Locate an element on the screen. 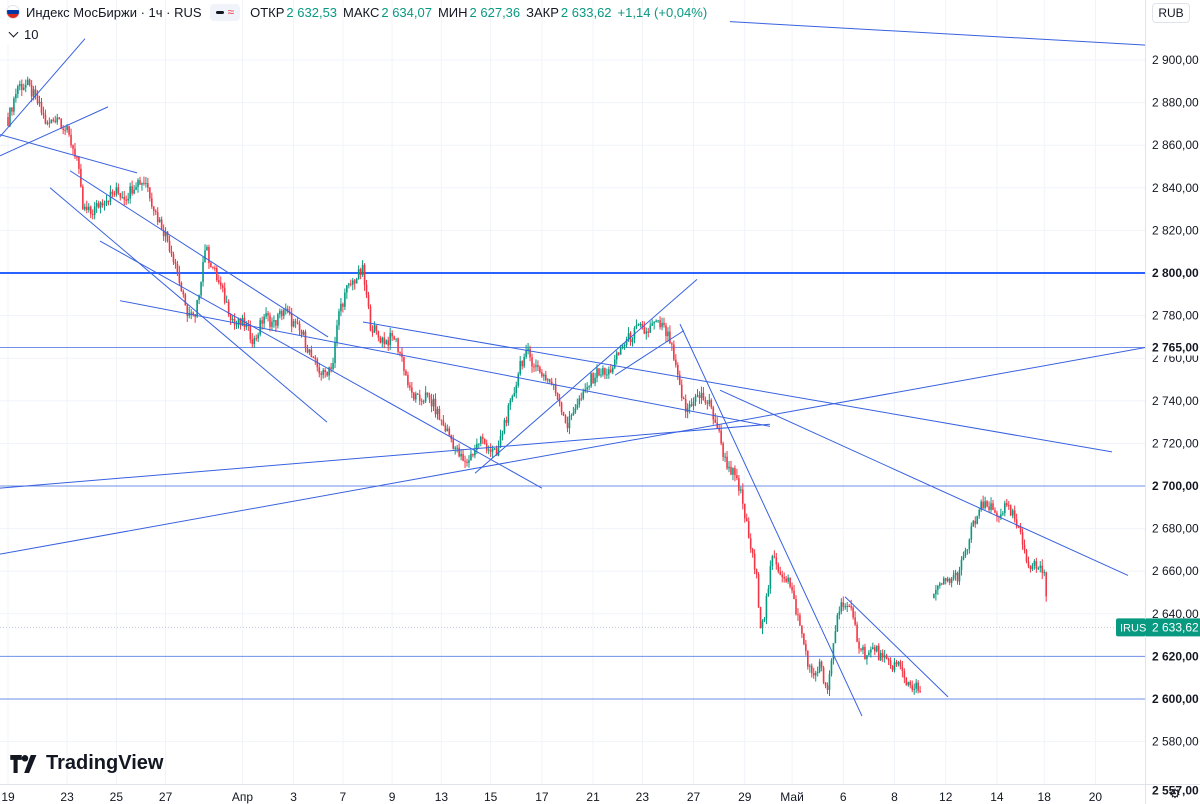 This screenshot has width=1200, height=804. last-price-tag: 2 633,62 is located at coordinates (1175, 627).